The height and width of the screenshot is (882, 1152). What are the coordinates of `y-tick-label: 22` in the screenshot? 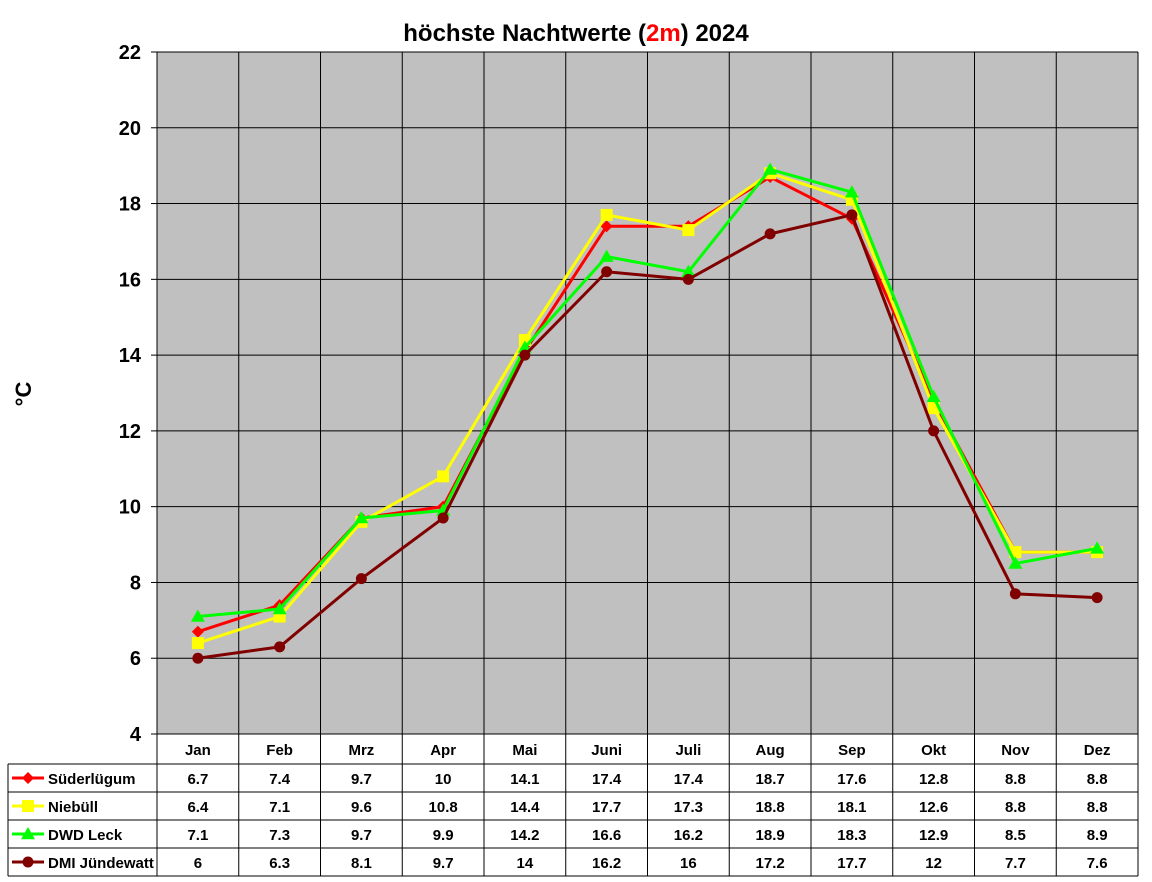 It's located at (130, 53).